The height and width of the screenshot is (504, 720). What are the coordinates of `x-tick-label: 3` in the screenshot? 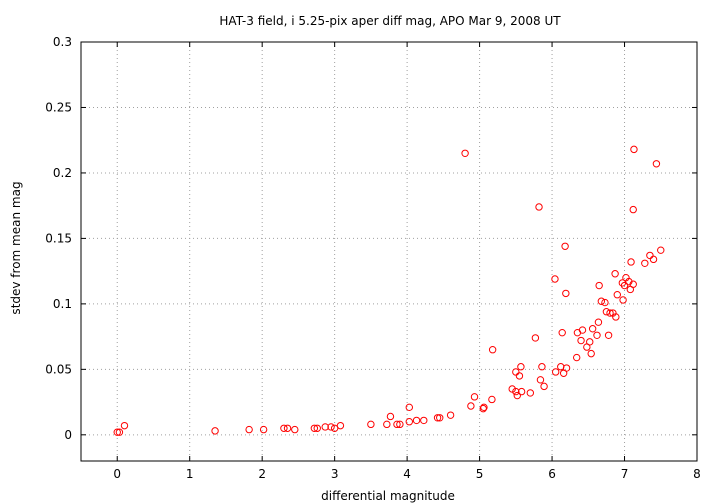 It's located at (335, 474).